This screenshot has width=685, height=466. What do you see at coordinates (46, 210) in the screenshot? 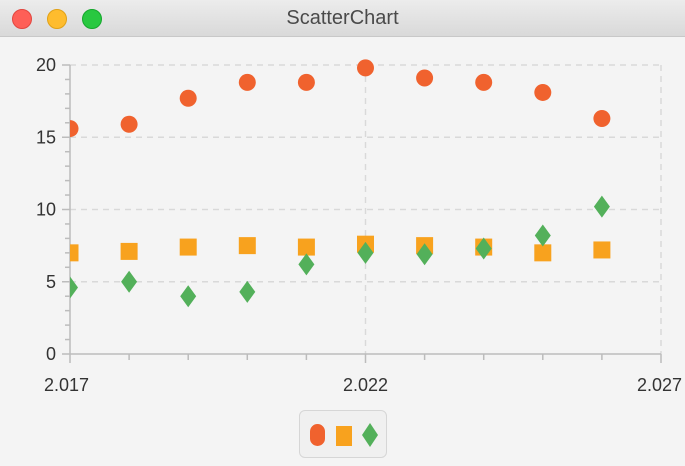
I see `y-tick-label: 10` at bounding box center [46, 210].